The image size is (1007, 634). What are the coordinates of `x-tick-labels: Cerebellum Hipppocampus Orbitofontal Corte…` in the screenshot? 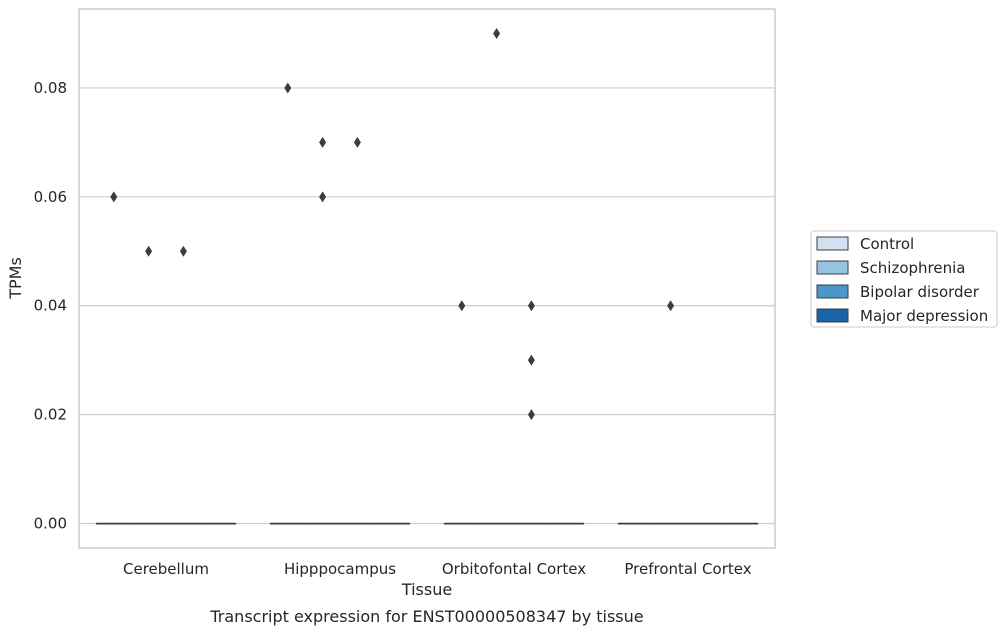 It's located at (437, 569).